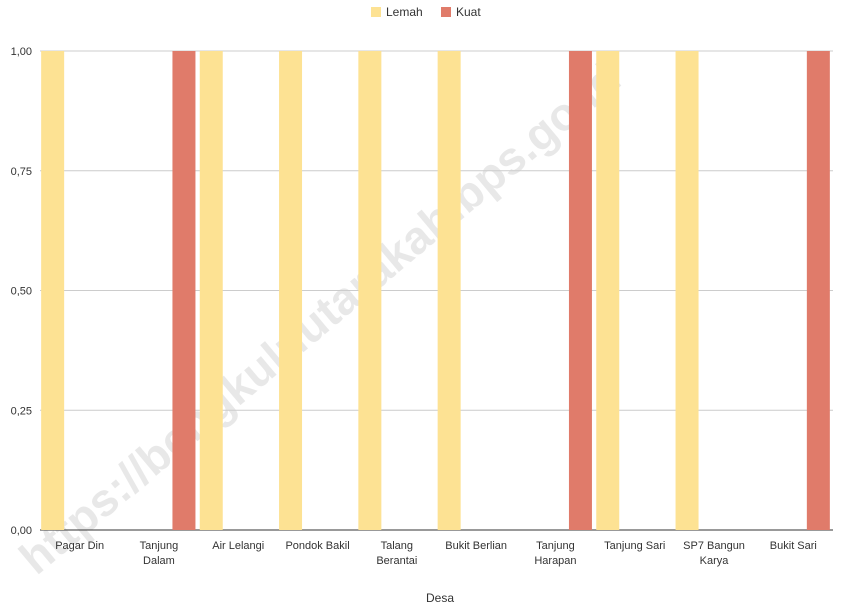  Describe the element at coordinates (21, 172) in the screenshot. I see `y-tick-label: 0,75` at that location.